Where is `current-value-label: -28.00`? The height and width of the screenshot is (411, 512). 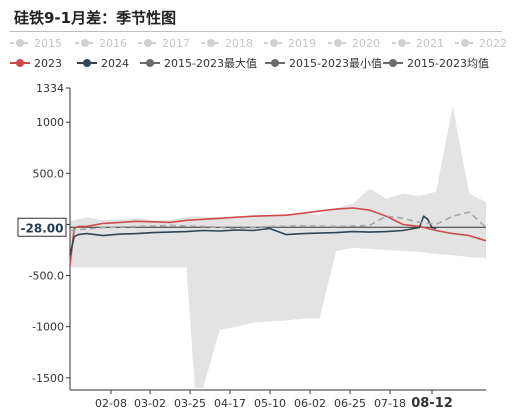 current-value-label: -28.00 is located at coordinates (42, 228).